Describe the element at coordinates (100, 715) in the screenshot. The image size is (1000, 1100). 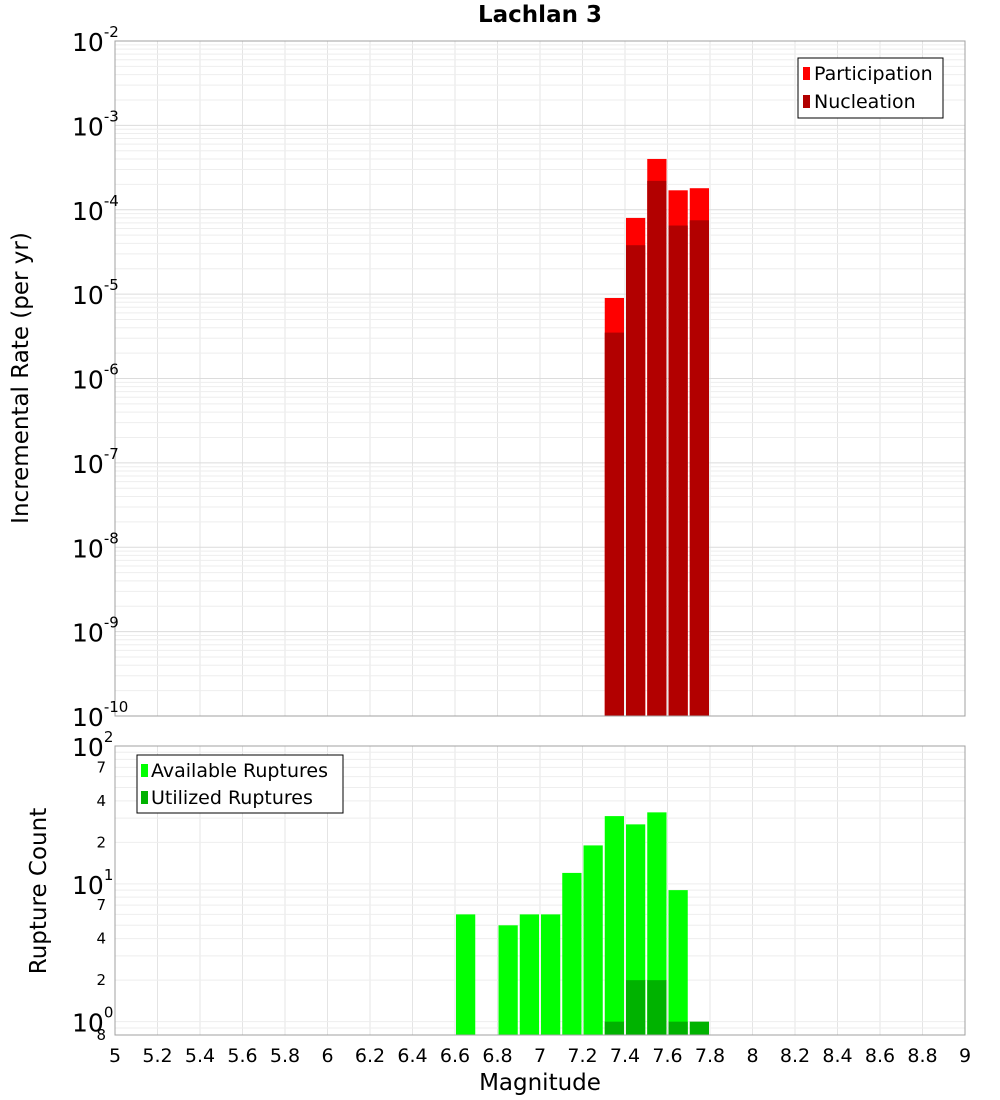
I see `y-tick-label: 10⁻¹⁰` at that location.